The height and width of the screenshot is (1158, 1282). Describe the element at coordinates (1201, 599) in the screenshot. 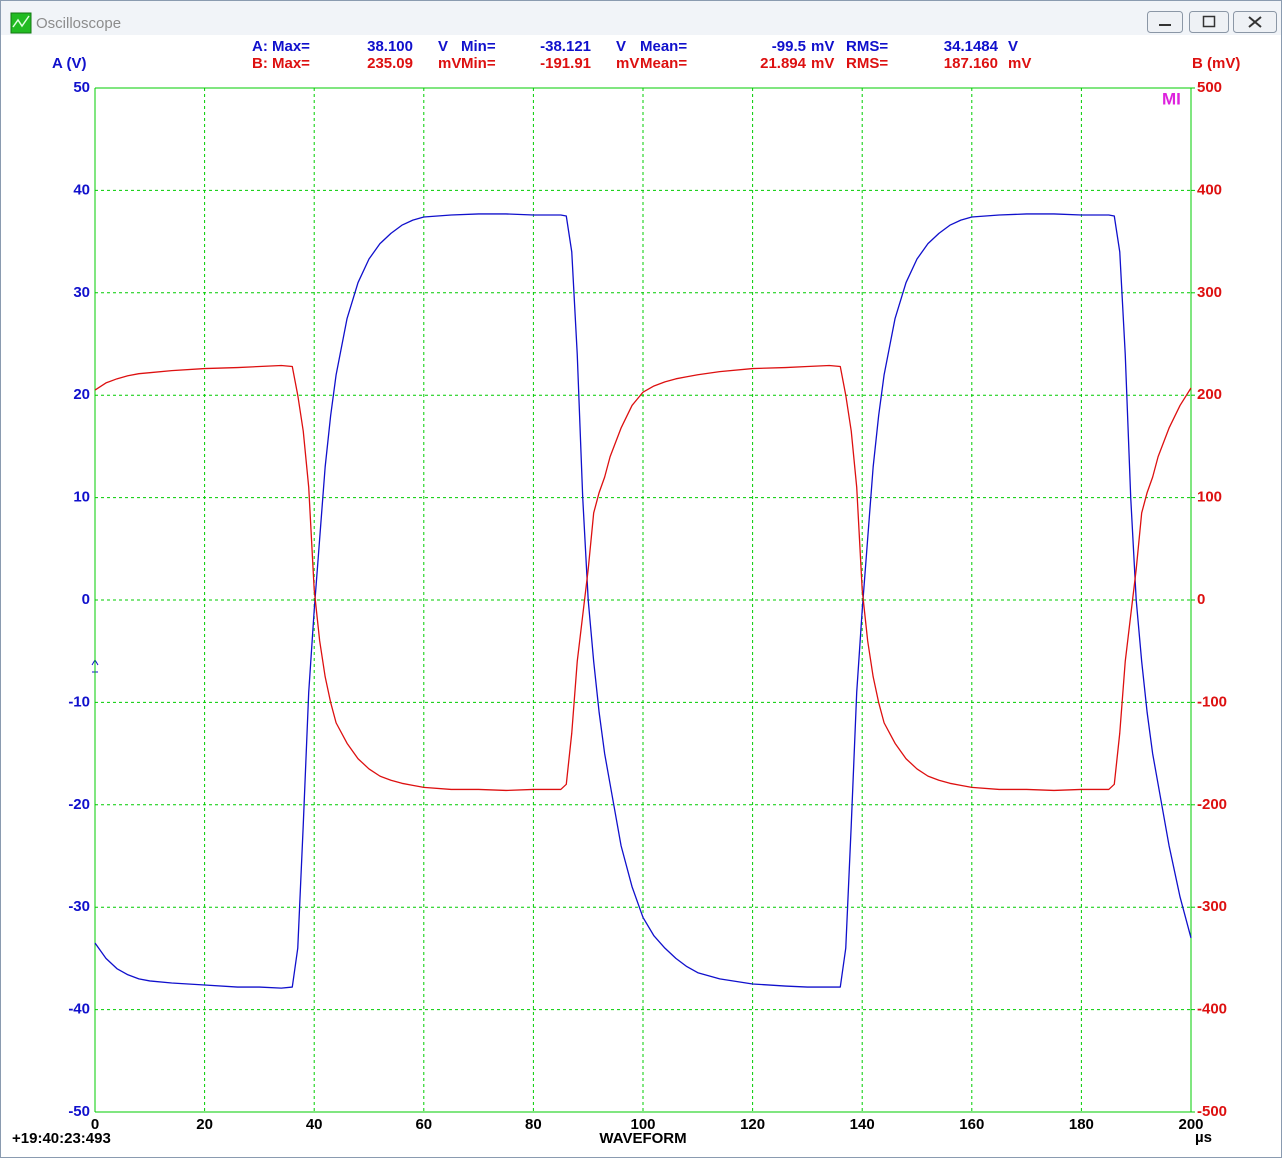

I see `y2-tick-label: 0` at that location.